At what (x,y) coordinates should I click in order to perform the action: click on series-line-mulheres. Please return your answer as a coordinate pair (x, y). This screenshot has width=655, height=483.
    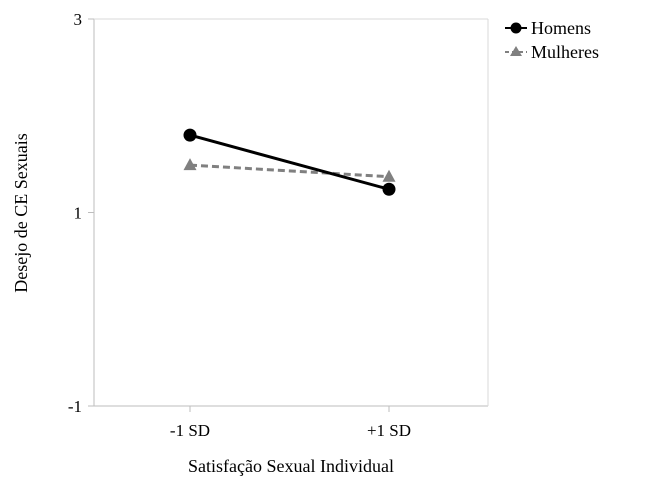
    Looking at the image, I should click on (289, 171).